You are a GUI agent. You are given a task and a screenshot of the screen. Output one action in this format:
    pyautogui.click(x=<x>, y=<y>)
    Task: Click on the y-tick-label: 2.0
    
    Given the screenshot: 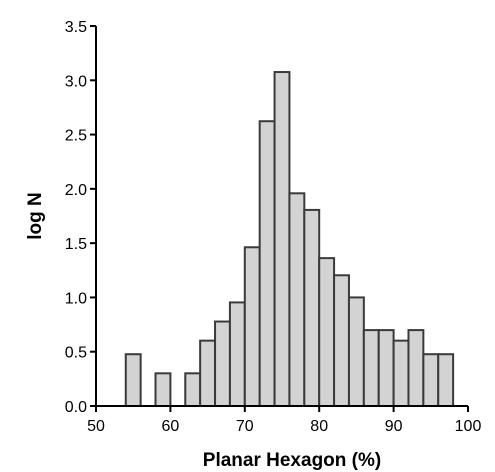 What is the action you would take?
    pyautogui.click(x=76, y=190)
    